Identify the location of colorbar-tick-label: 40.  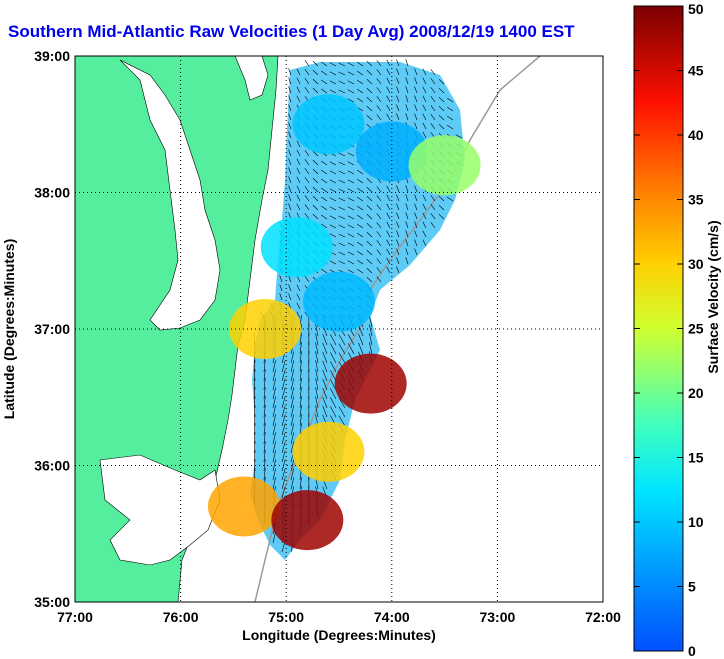
(696, 135).